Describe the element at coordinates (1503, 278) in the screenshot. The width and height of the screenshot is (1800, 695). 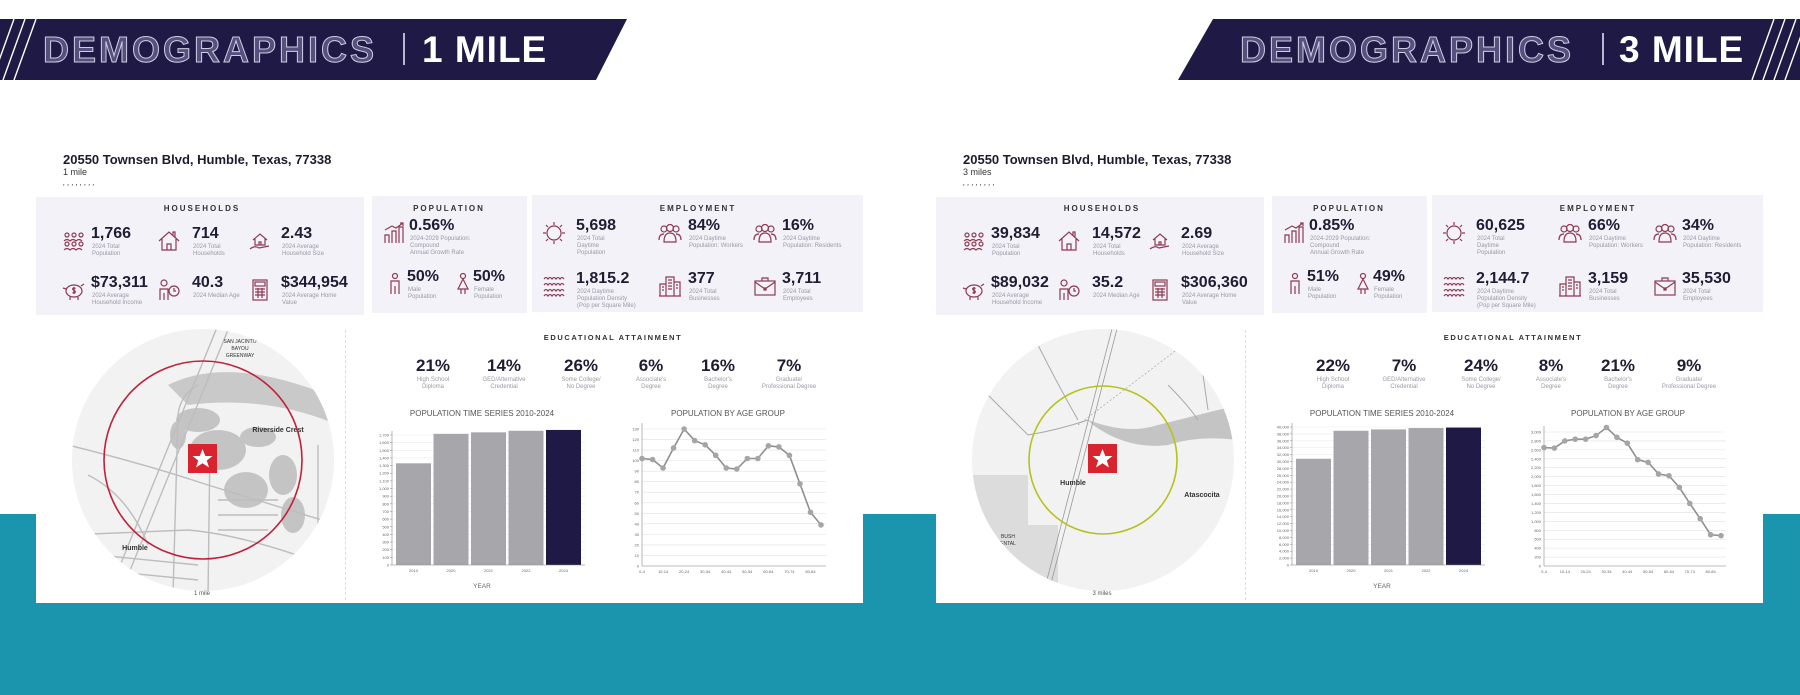
I see `employment-stat-value: 2,144.7` at that location.